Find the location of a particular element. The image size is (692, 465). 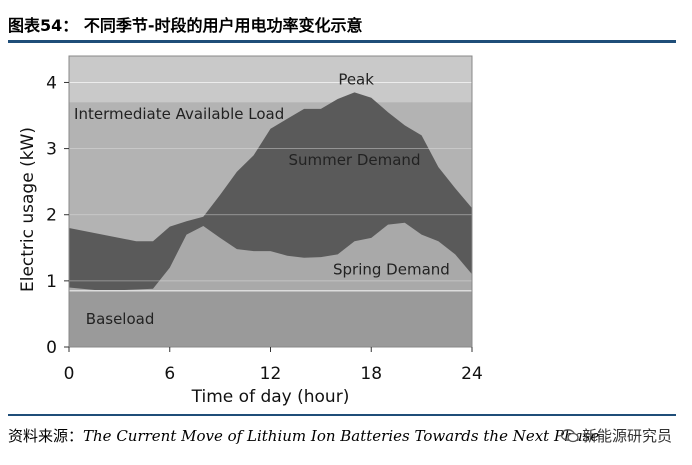

figure-title: 图表54： 不同季节-时段的用户用电功率变化示意 is located at coordinates (185, 25).